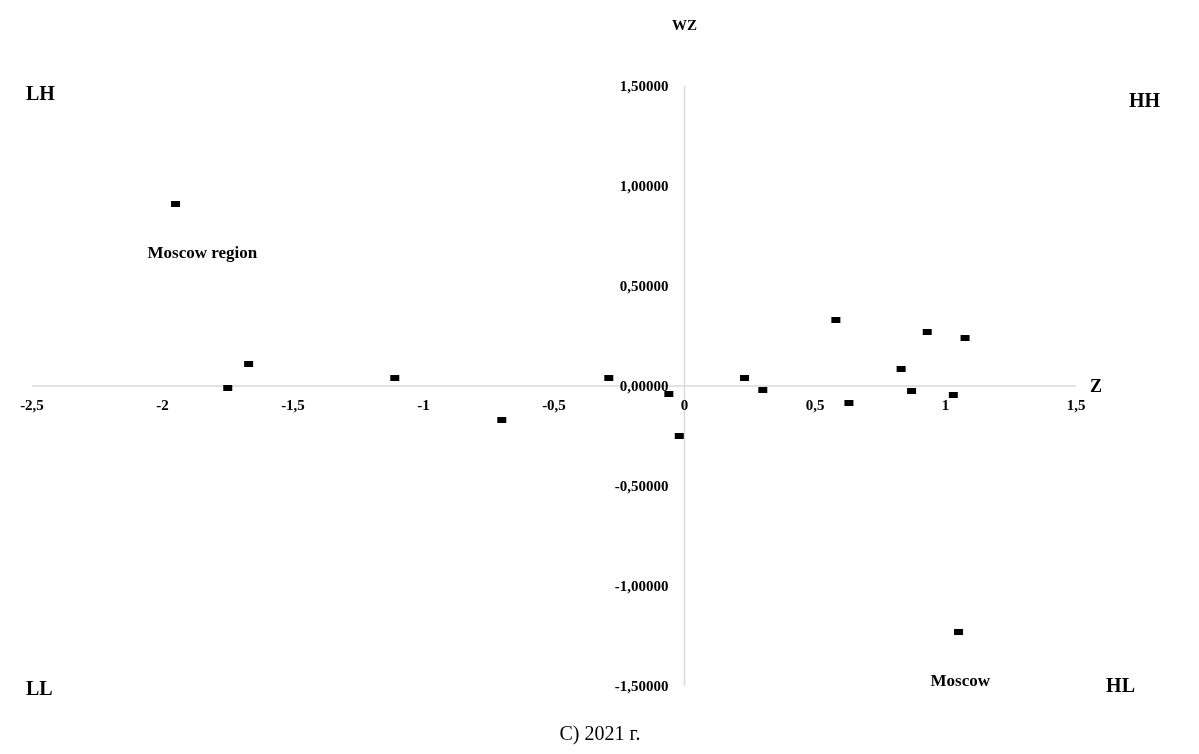 This screenshot has height=754, width=1199. What do you see at coordinates (1076, 405) in the screenshot?
I see `x-tick-label: 1,5` at bounding box center [1076, 405].